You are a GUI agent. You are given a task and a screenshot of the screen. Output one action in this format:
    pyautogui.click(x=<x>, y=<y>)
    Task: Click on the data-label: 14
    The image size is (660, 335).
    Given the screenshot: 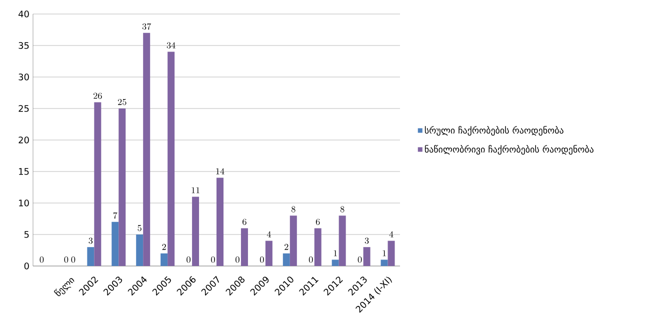 What is the action you would take?
    pyautogui.click(x=220, y=171)
    